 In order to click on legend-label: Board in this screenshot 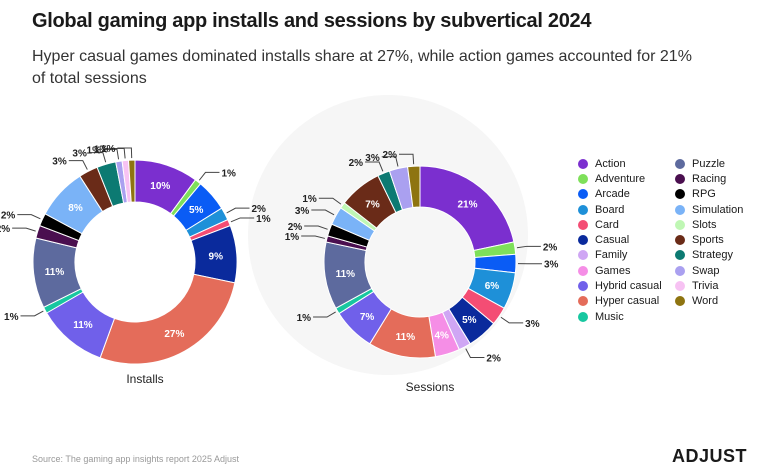, I will do `click(610, 209)`.